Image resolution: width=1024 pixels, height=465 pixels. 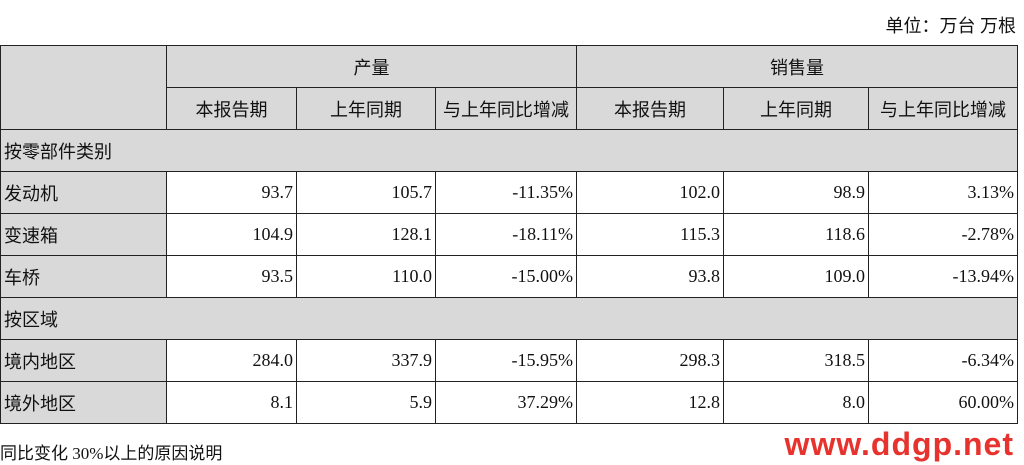 What do you see at coordinates (796, 234) in the screenshot?
I see `table-cell: 118.6` at bounding box center [796, 234].